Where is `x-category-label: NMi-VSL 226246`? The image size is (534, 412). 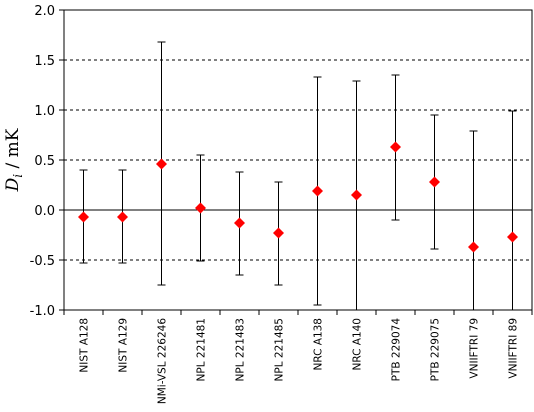 x-category-label: NMi-VSL 226246 is located at coordinates (163, 361).